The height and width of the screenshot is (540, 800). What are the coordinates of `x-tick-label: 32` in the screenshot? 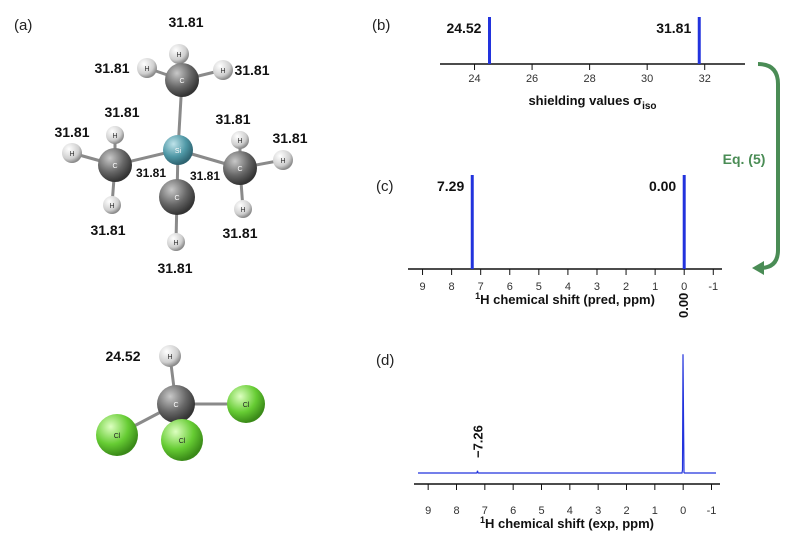 It's located at (705, 79).